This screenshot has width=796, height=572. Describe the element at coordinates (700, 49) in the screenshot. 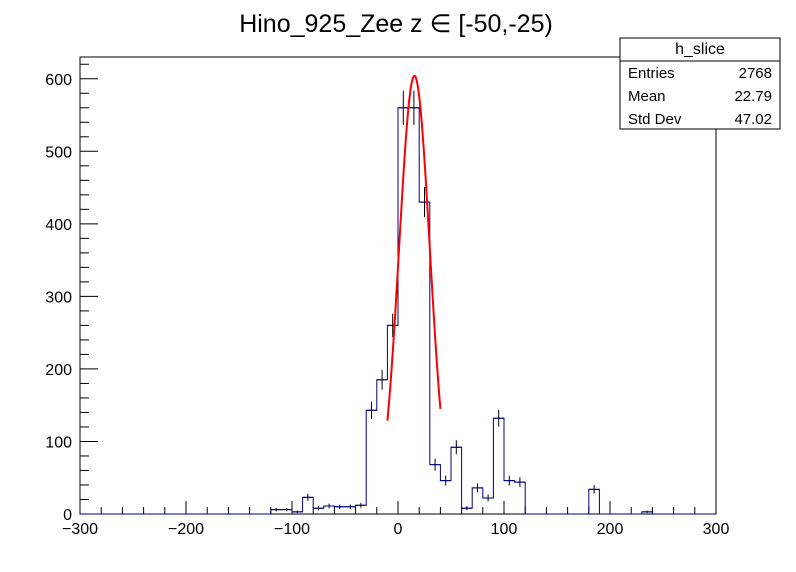

I see `stats-box-title: h_slice` at that location.